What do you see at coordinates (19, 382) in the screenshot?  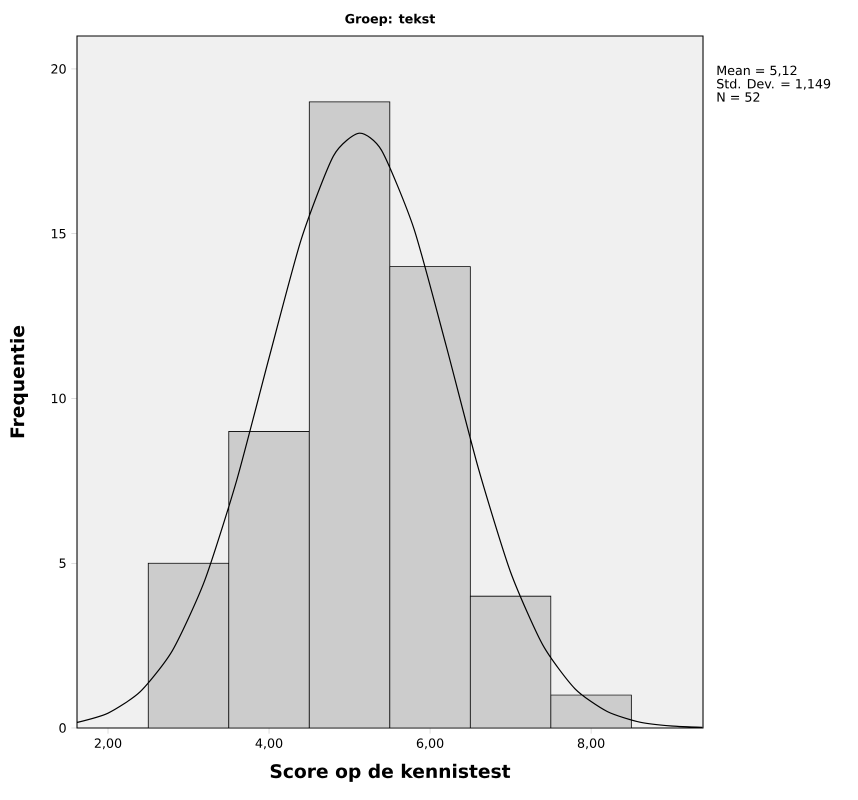 I see `y-axis-title: Frequentie` at bounding box center [19, 382].